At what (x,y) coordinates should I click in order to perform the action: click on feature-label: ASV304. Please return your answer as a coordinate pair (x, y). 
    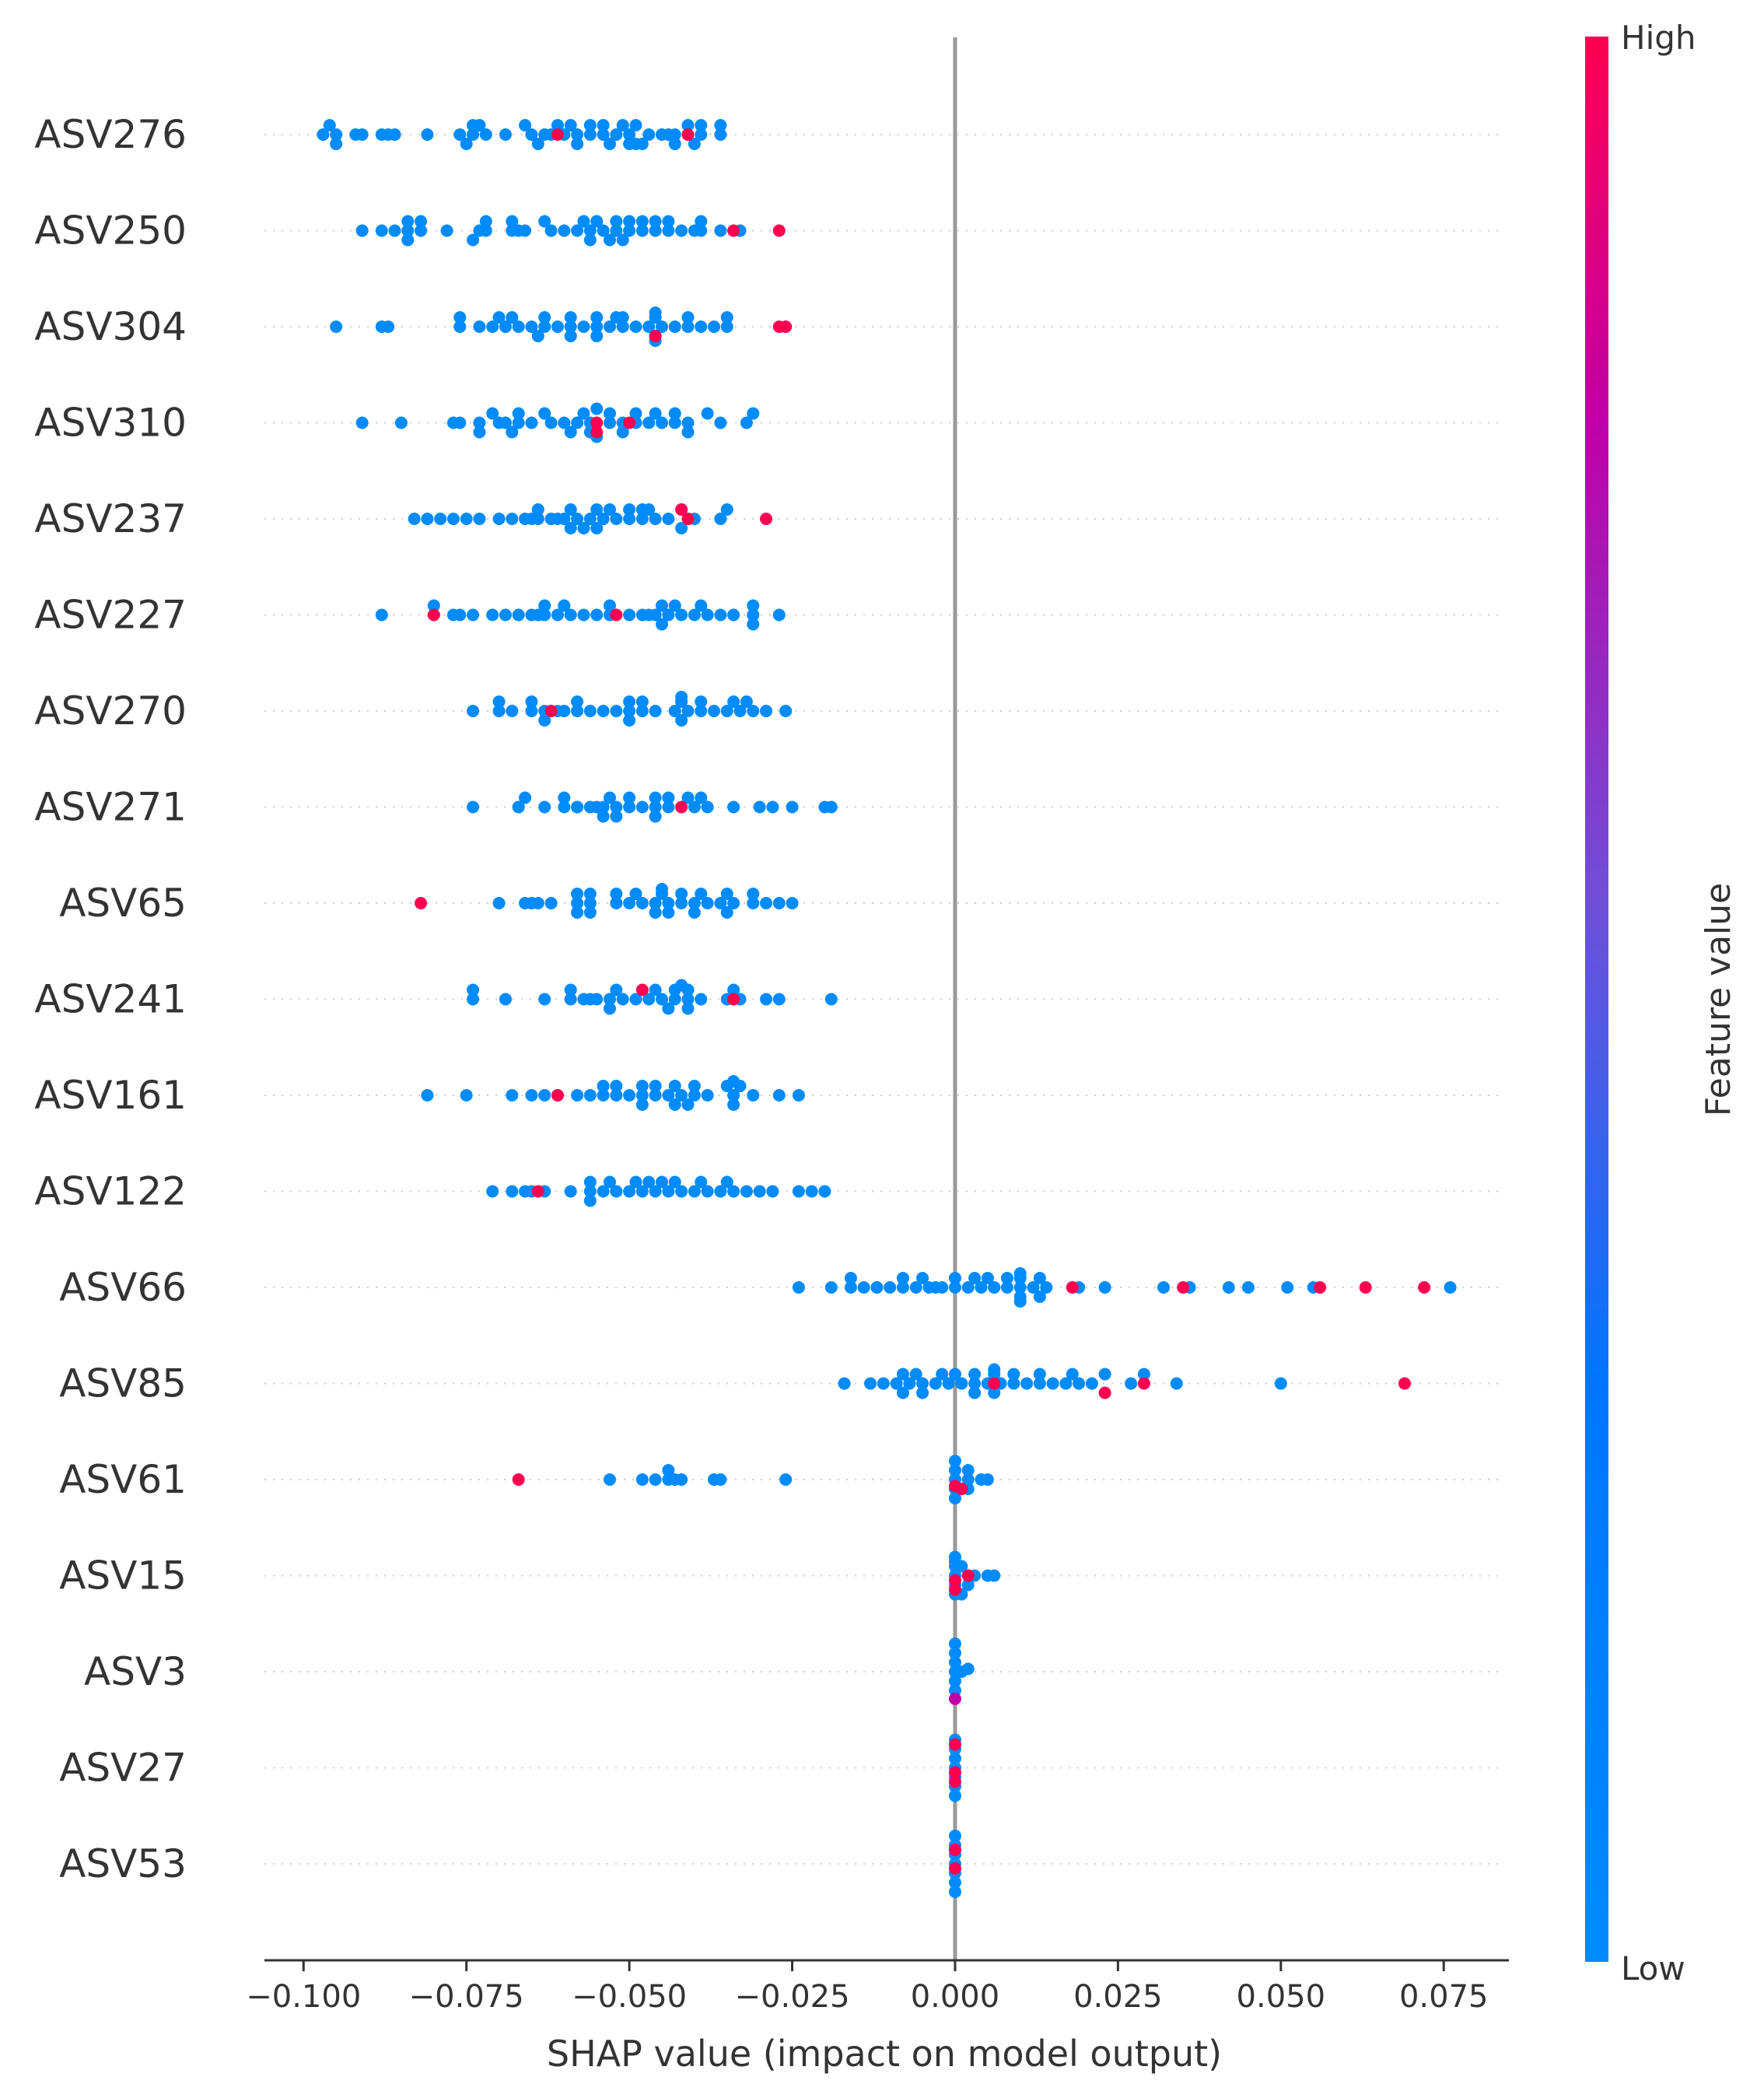
    Looking at the image, I should click on (111, 326).